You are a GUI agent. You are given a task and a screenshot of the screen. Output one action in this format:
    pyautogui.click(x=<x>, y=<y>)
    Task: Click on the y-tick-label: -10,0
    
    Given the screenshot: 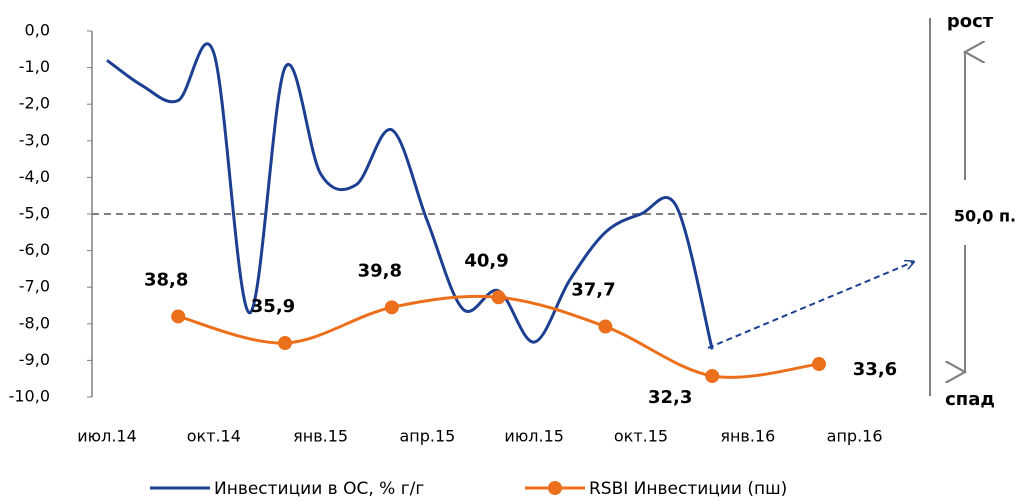 What is the action you would take?
    pyautogui.click(x=29, y=396)
    